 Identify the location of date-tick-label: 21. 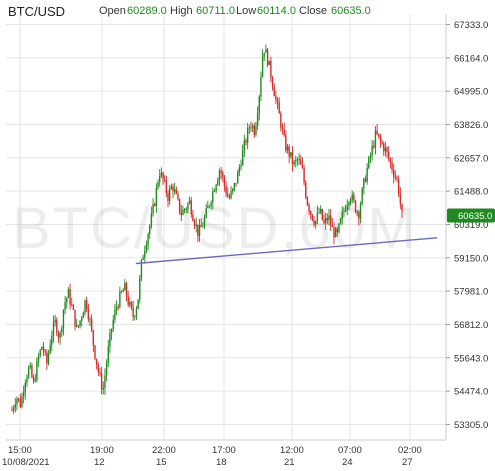
(289, 462).